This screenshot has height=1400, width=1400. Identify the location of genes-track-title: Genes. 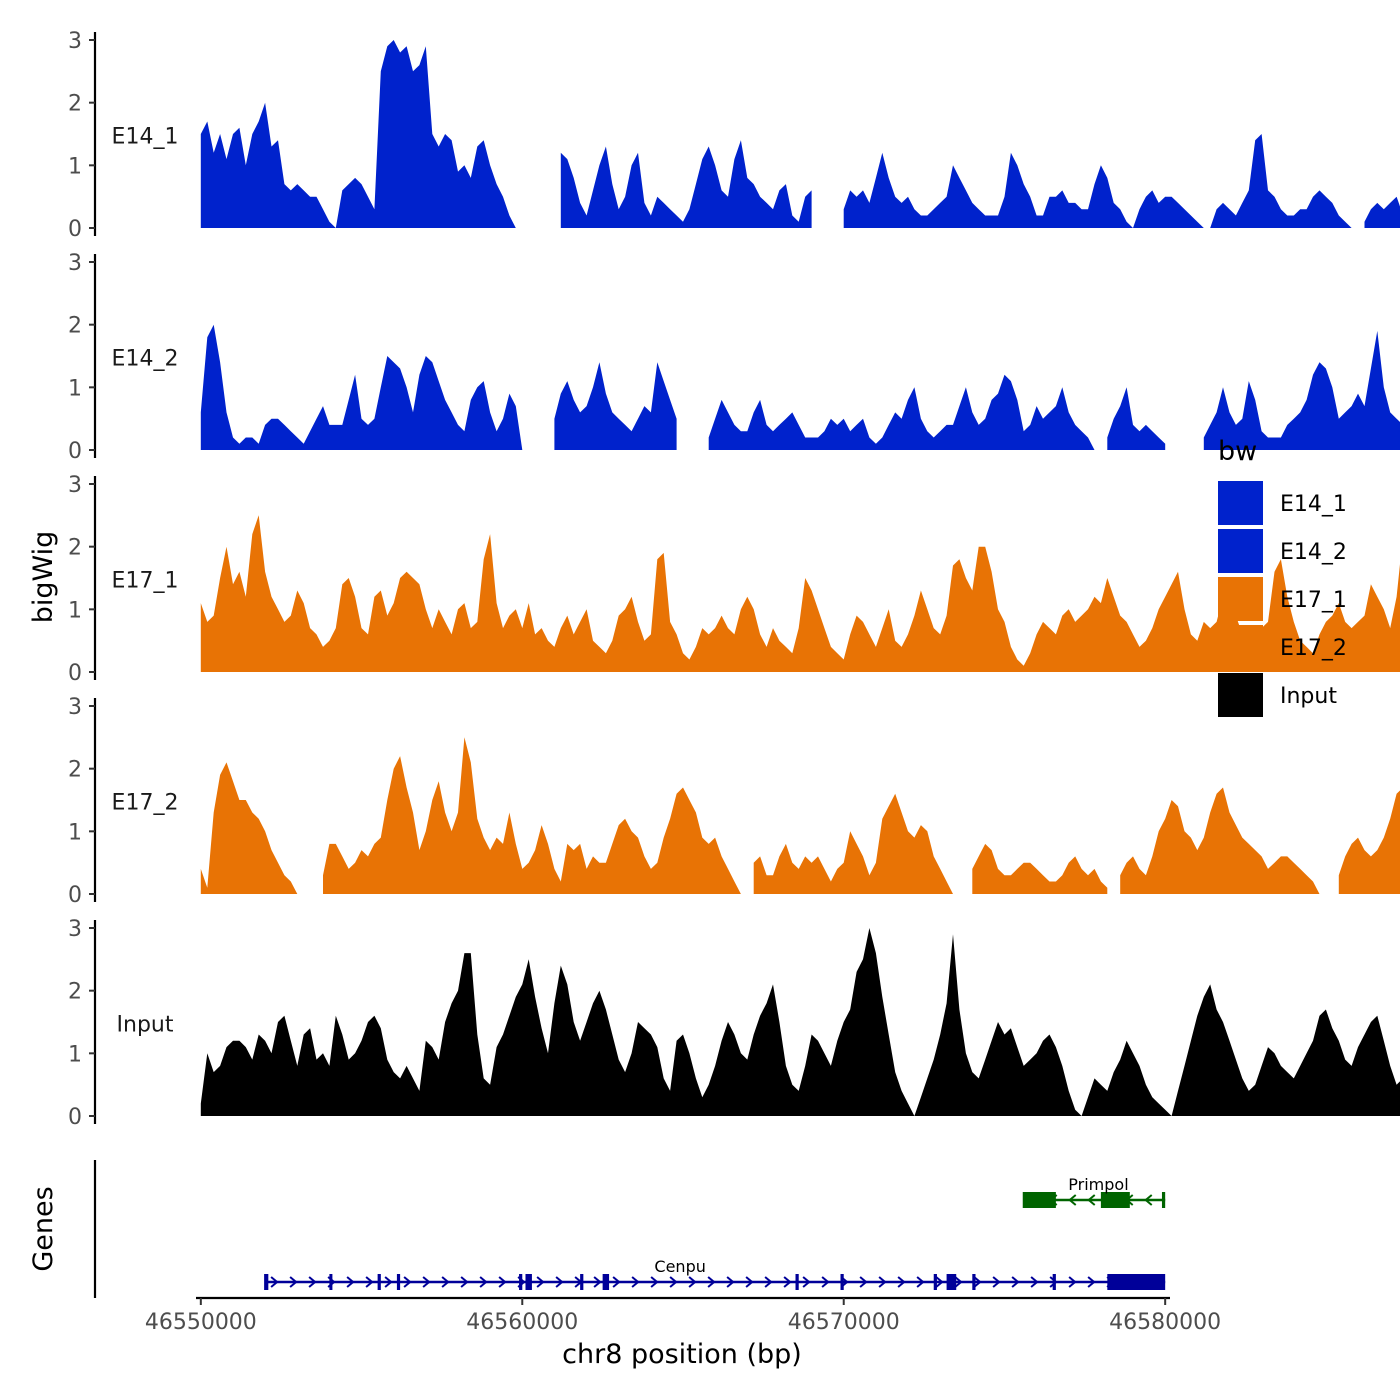
(43, 1228).